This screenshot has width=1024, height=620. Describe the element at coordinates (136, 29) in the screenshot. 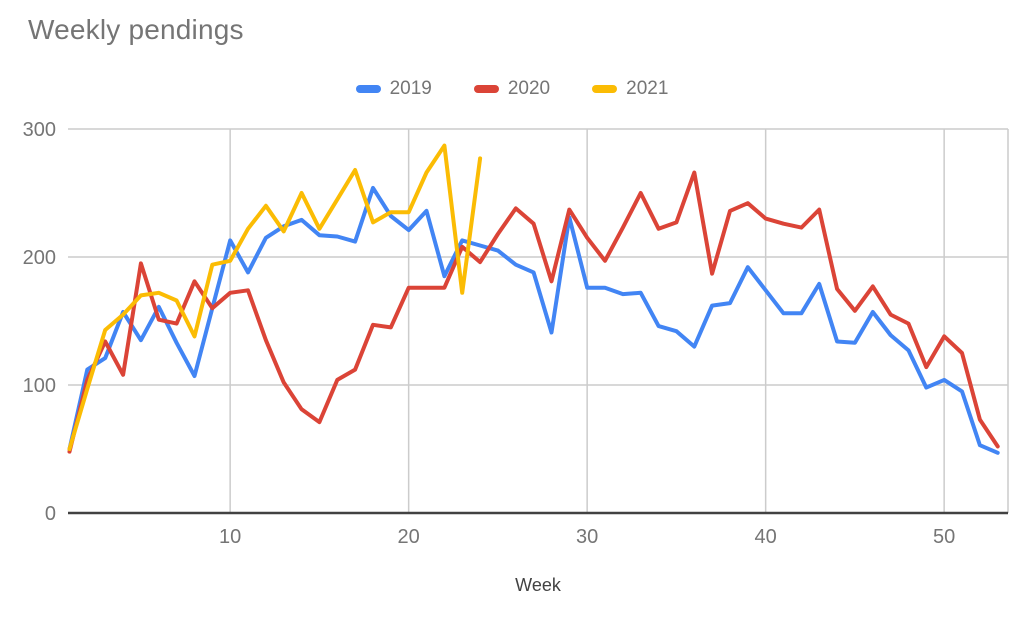

I see `chart-title: Weekly pendings` at that location.